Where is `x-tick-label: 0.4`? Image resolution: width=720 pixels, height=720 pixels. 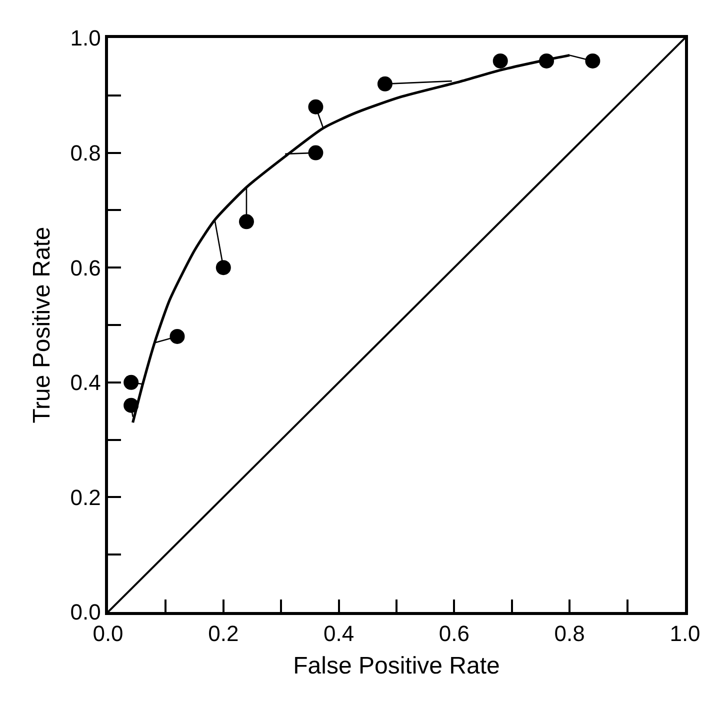
x-tick-label: 0.4 is located at coordinates (339, 633).